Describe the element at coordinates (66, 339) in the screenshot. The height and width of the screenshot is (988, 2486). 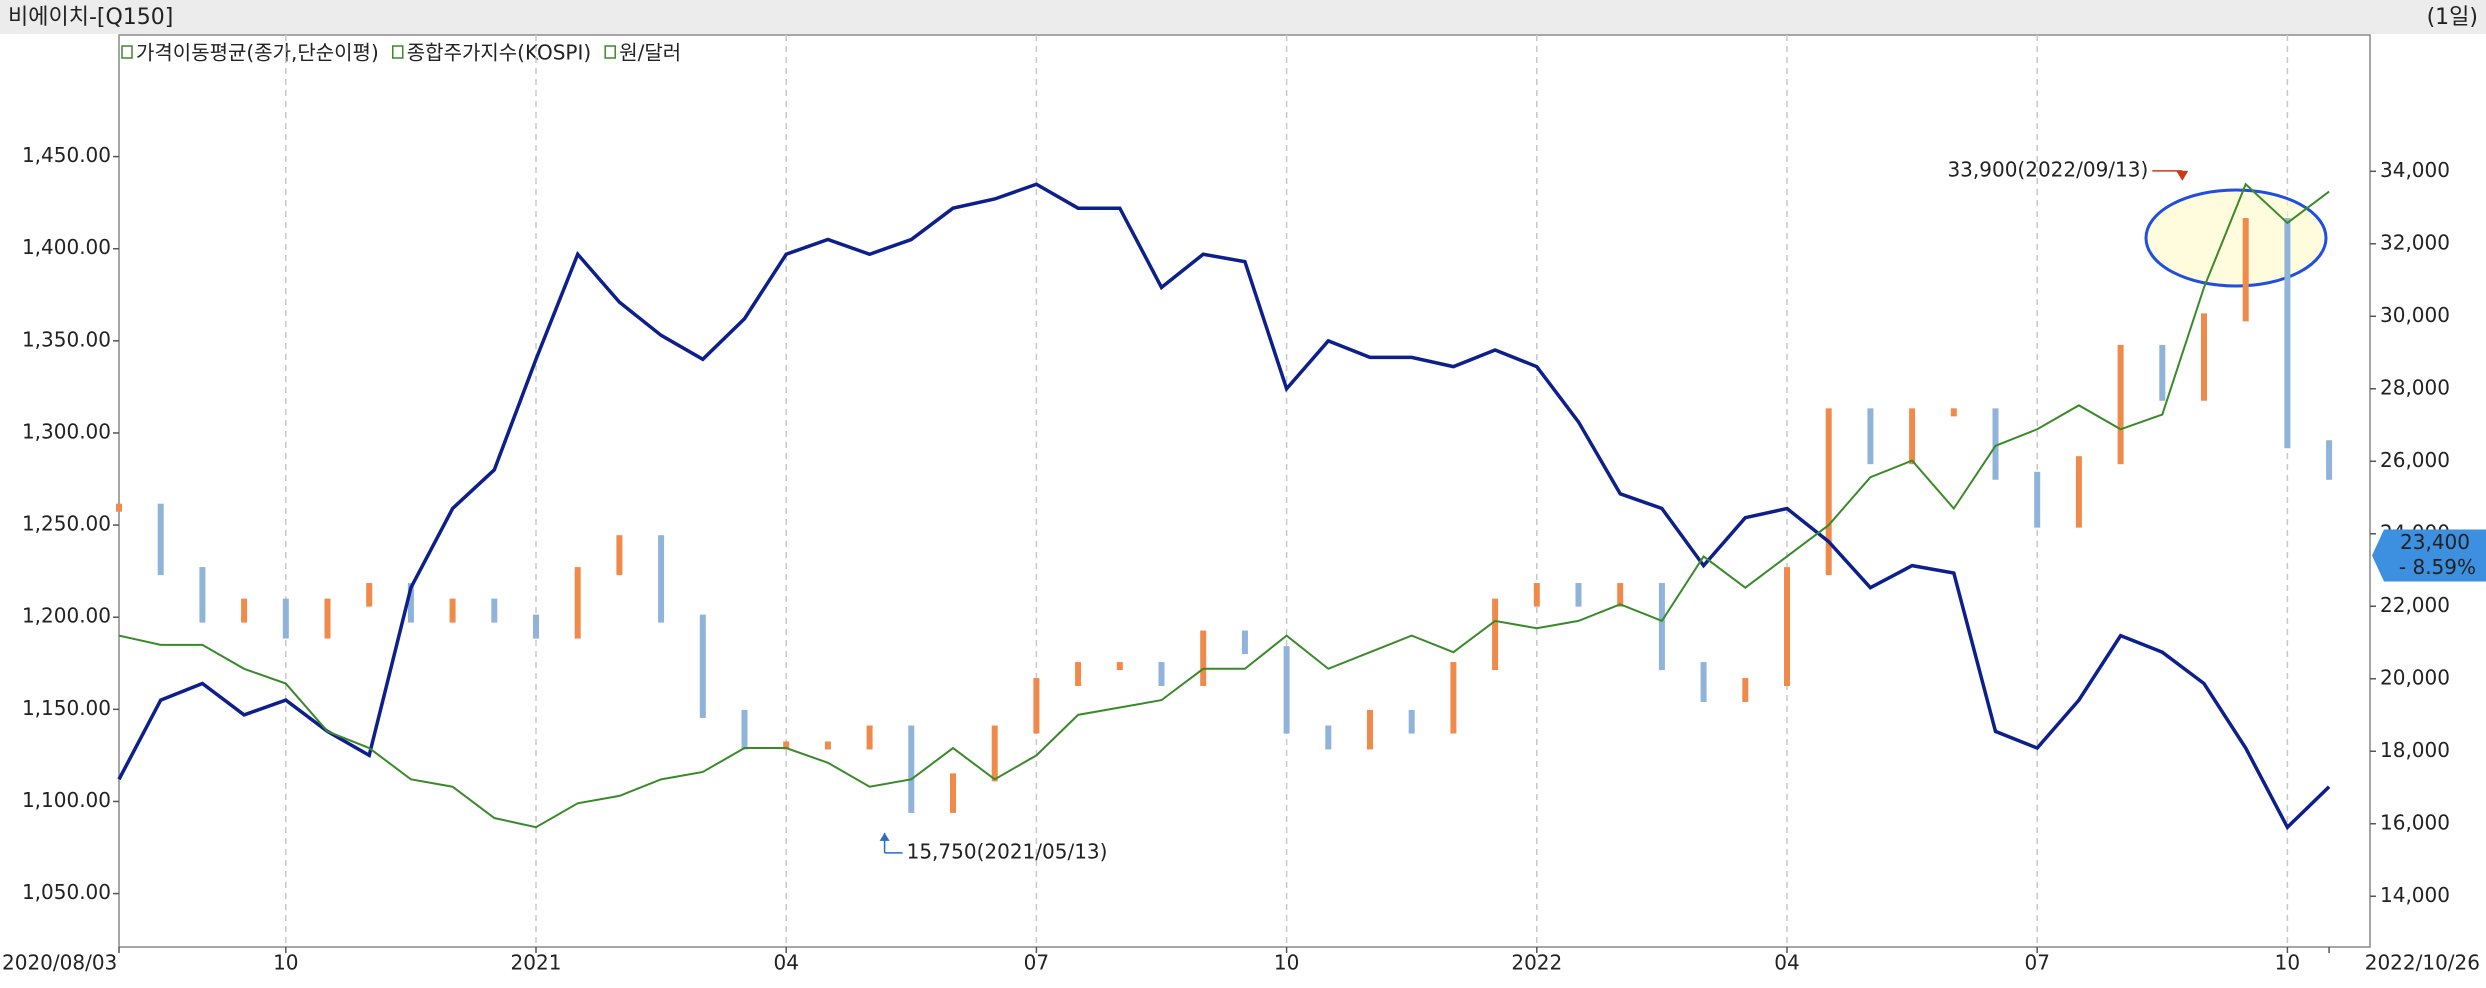
I see `y-tick-label: 1,350.00` at that location.